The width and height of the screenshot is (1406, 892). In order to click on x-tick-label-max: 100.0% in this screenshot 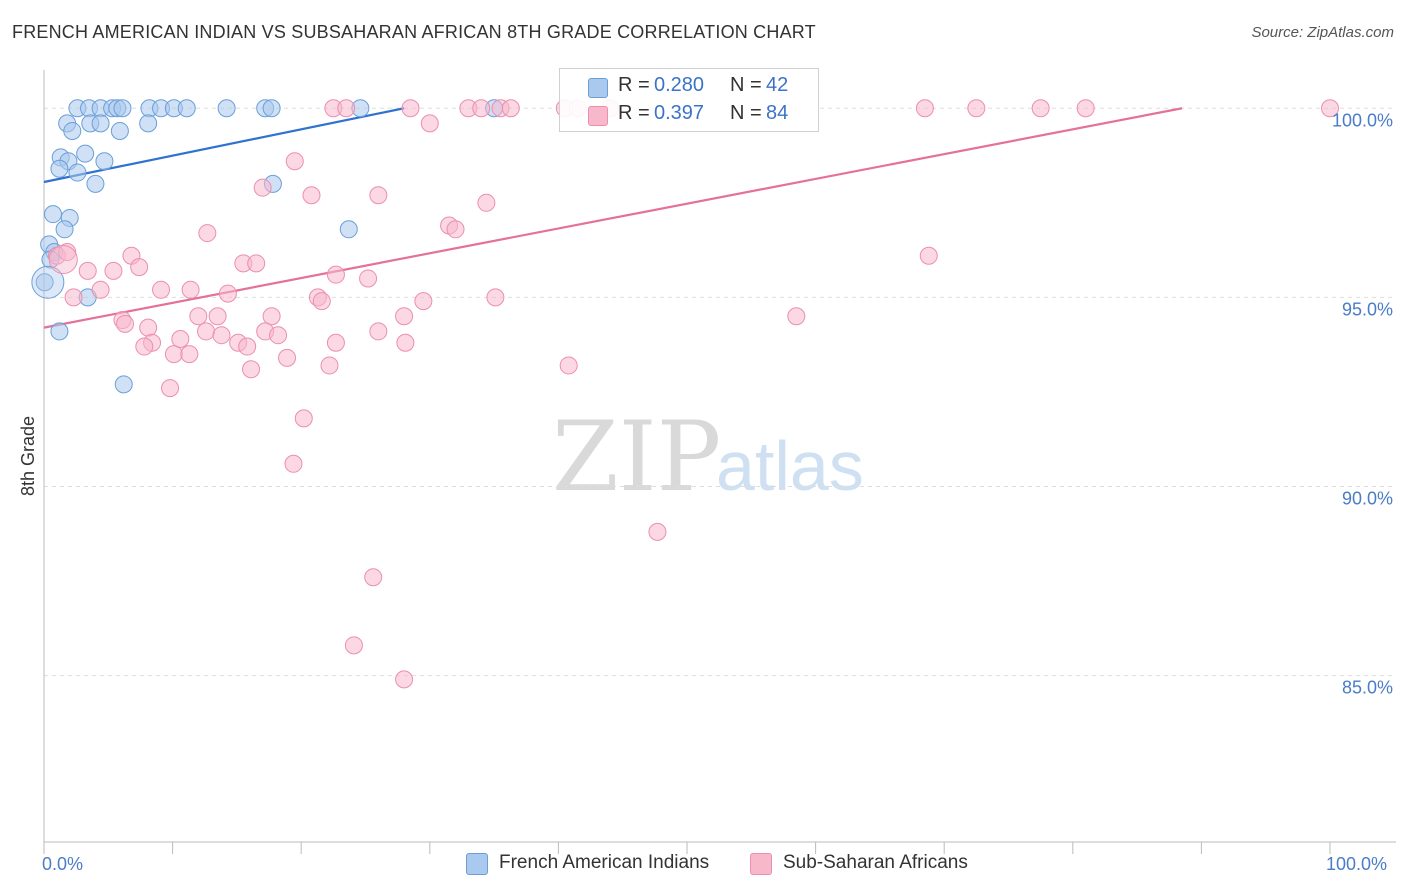, I will do `click(1356, 864)`.